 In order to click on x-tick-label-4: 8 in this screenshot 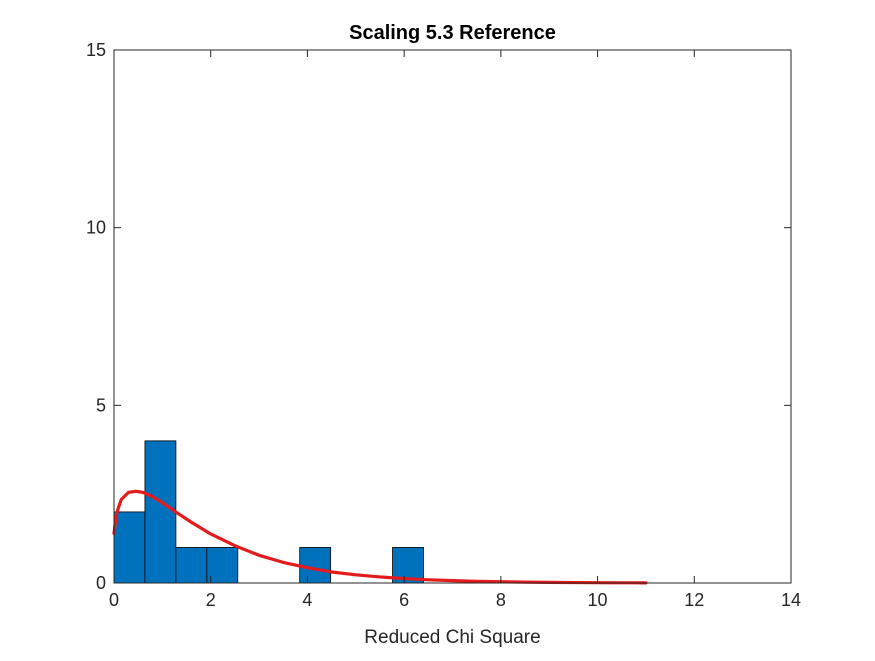, I will do `click(501, 600)`.